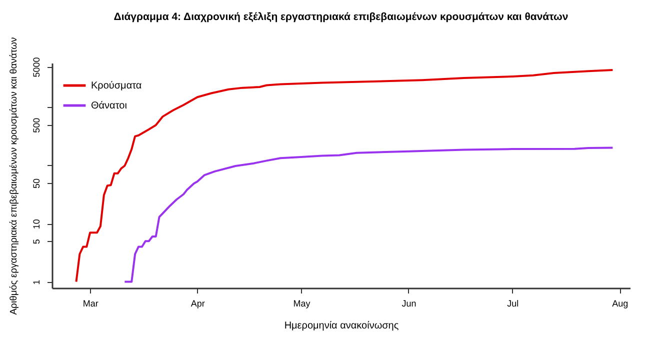 The image size is (645, 342). Describe the element at coordinates (513, 303) in the screenshot. I see `x-tick-label: Jul` at that location.